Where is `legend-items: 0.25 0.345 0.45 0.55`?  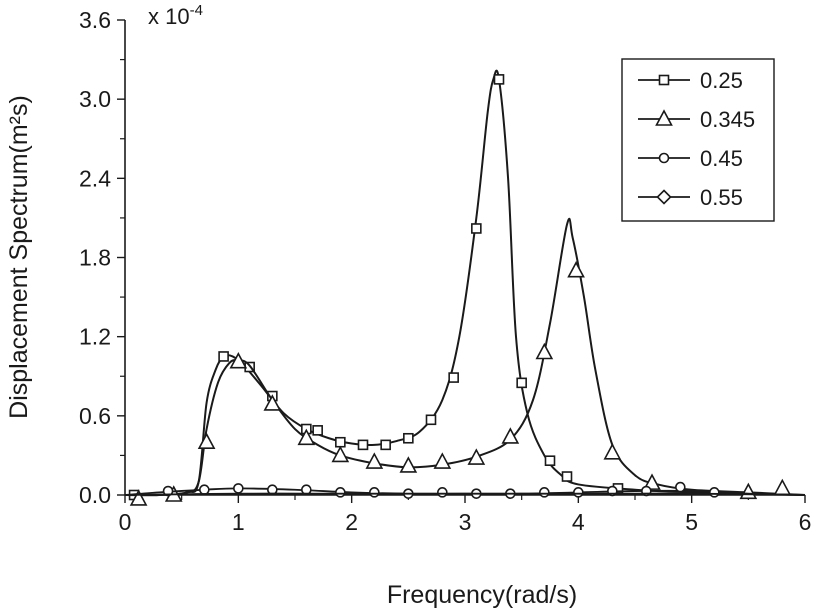 legend-items: 0.25 0.345 0.45 0.55 is located at coordinates (696, 139).